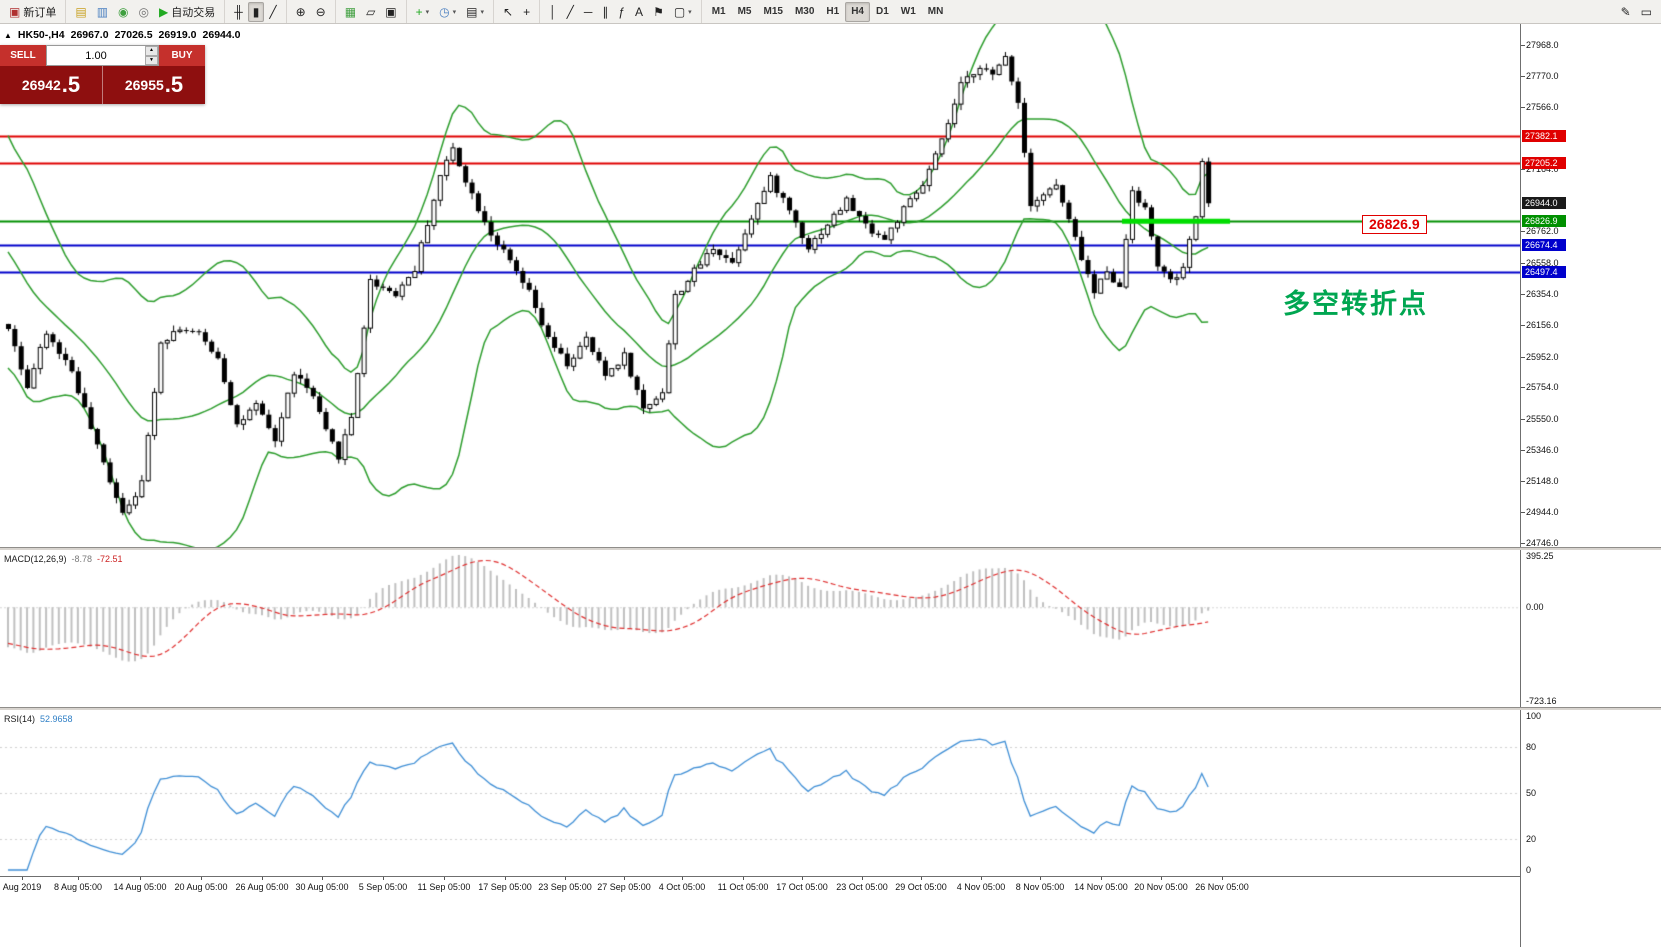 The height and width of the screenshot is (947, 1661). I want to click on zoom-in-icon: ⊕, so click(301, 12).